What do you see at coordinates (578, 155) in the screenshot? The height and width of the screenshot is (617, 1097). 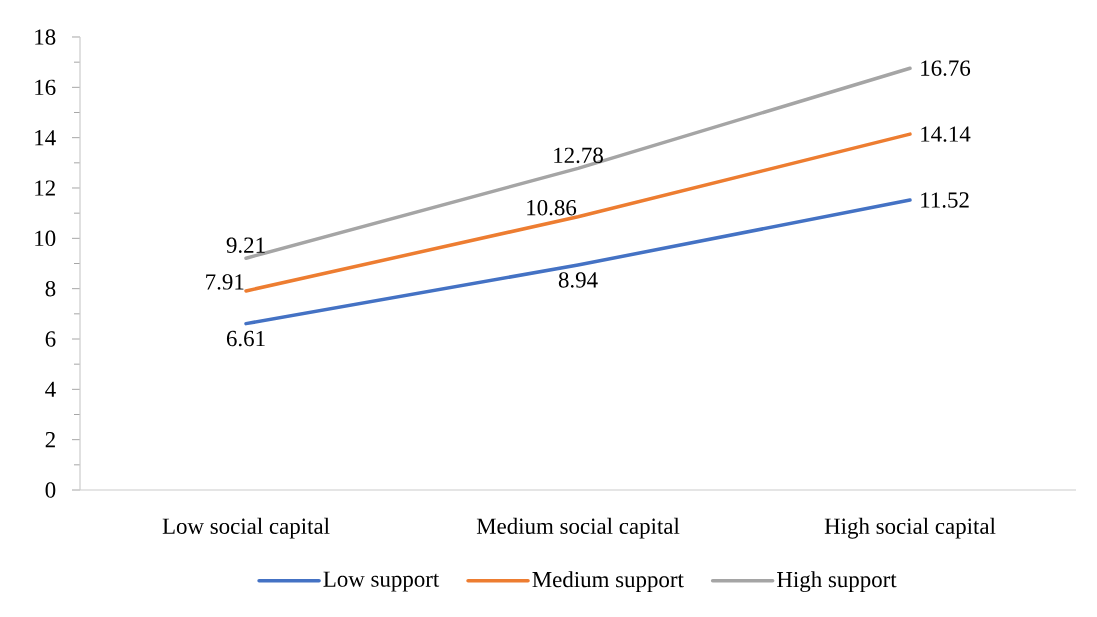 I see `data-label: 12.78` at bounding box center [578, 155].